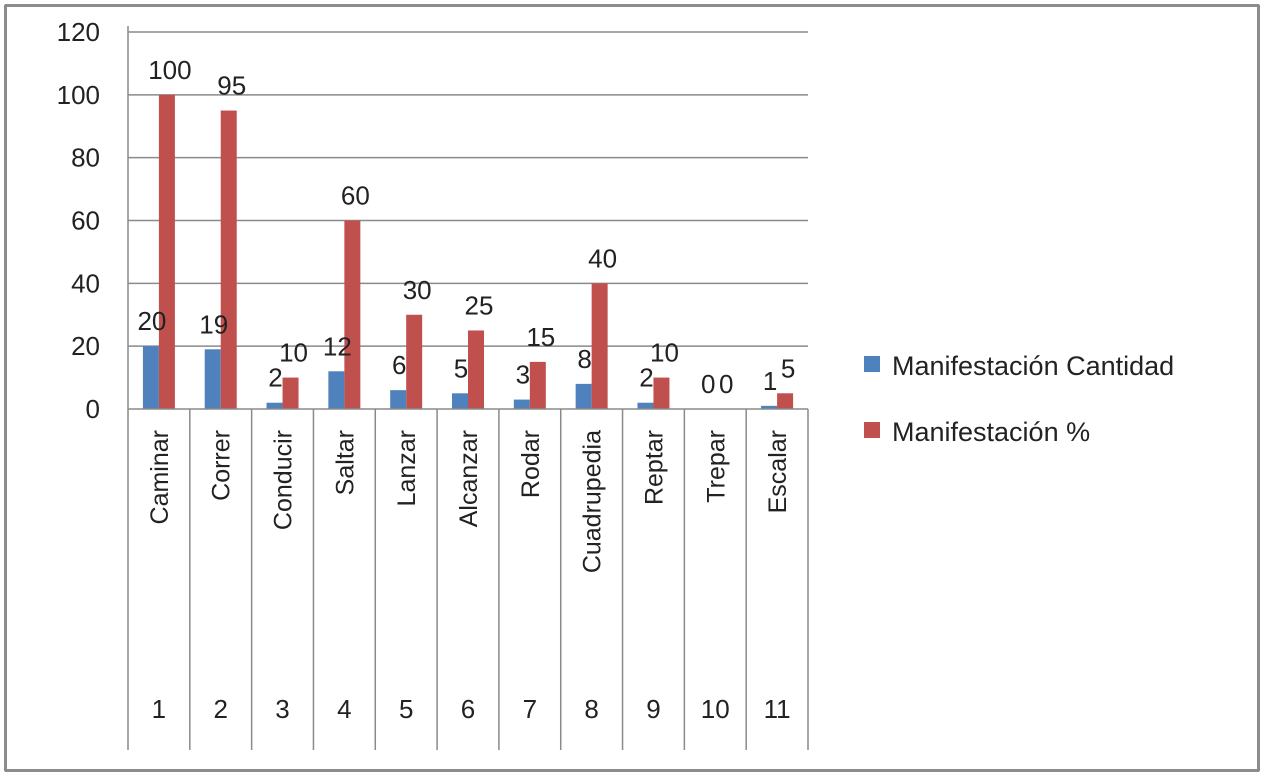  What do you see at coordinates (591, 709) in the screenshot?
I see `category-index: 8` at bounding box center [591, 709].